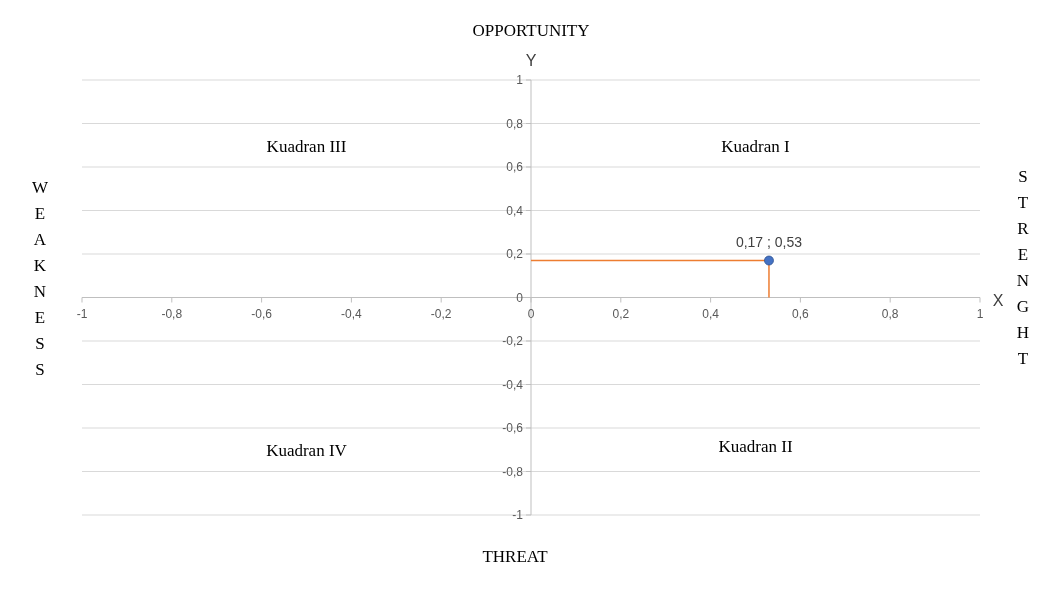 The height and width of the screenshot is (589, 1043). What do you see at coordinates (801, 313) in the screenshot?
I see `x-tick-label: 0,6` at bounding box center [801, 313].